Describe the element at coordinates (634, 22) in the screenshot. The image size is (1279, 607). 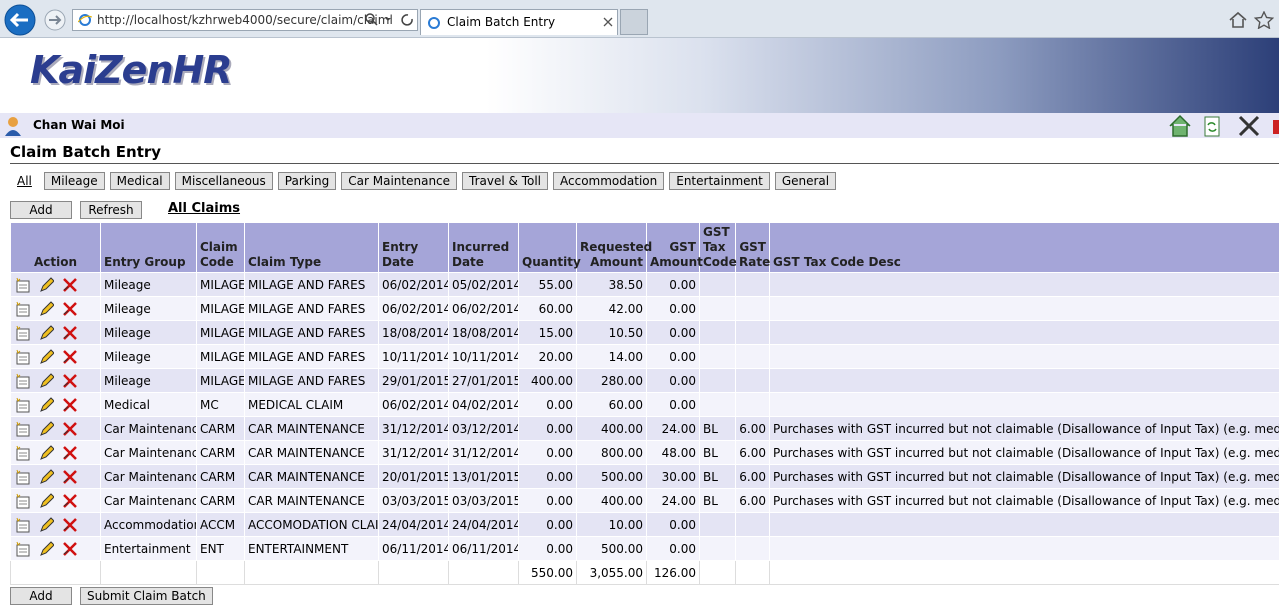
I see `new-tab` at that location.